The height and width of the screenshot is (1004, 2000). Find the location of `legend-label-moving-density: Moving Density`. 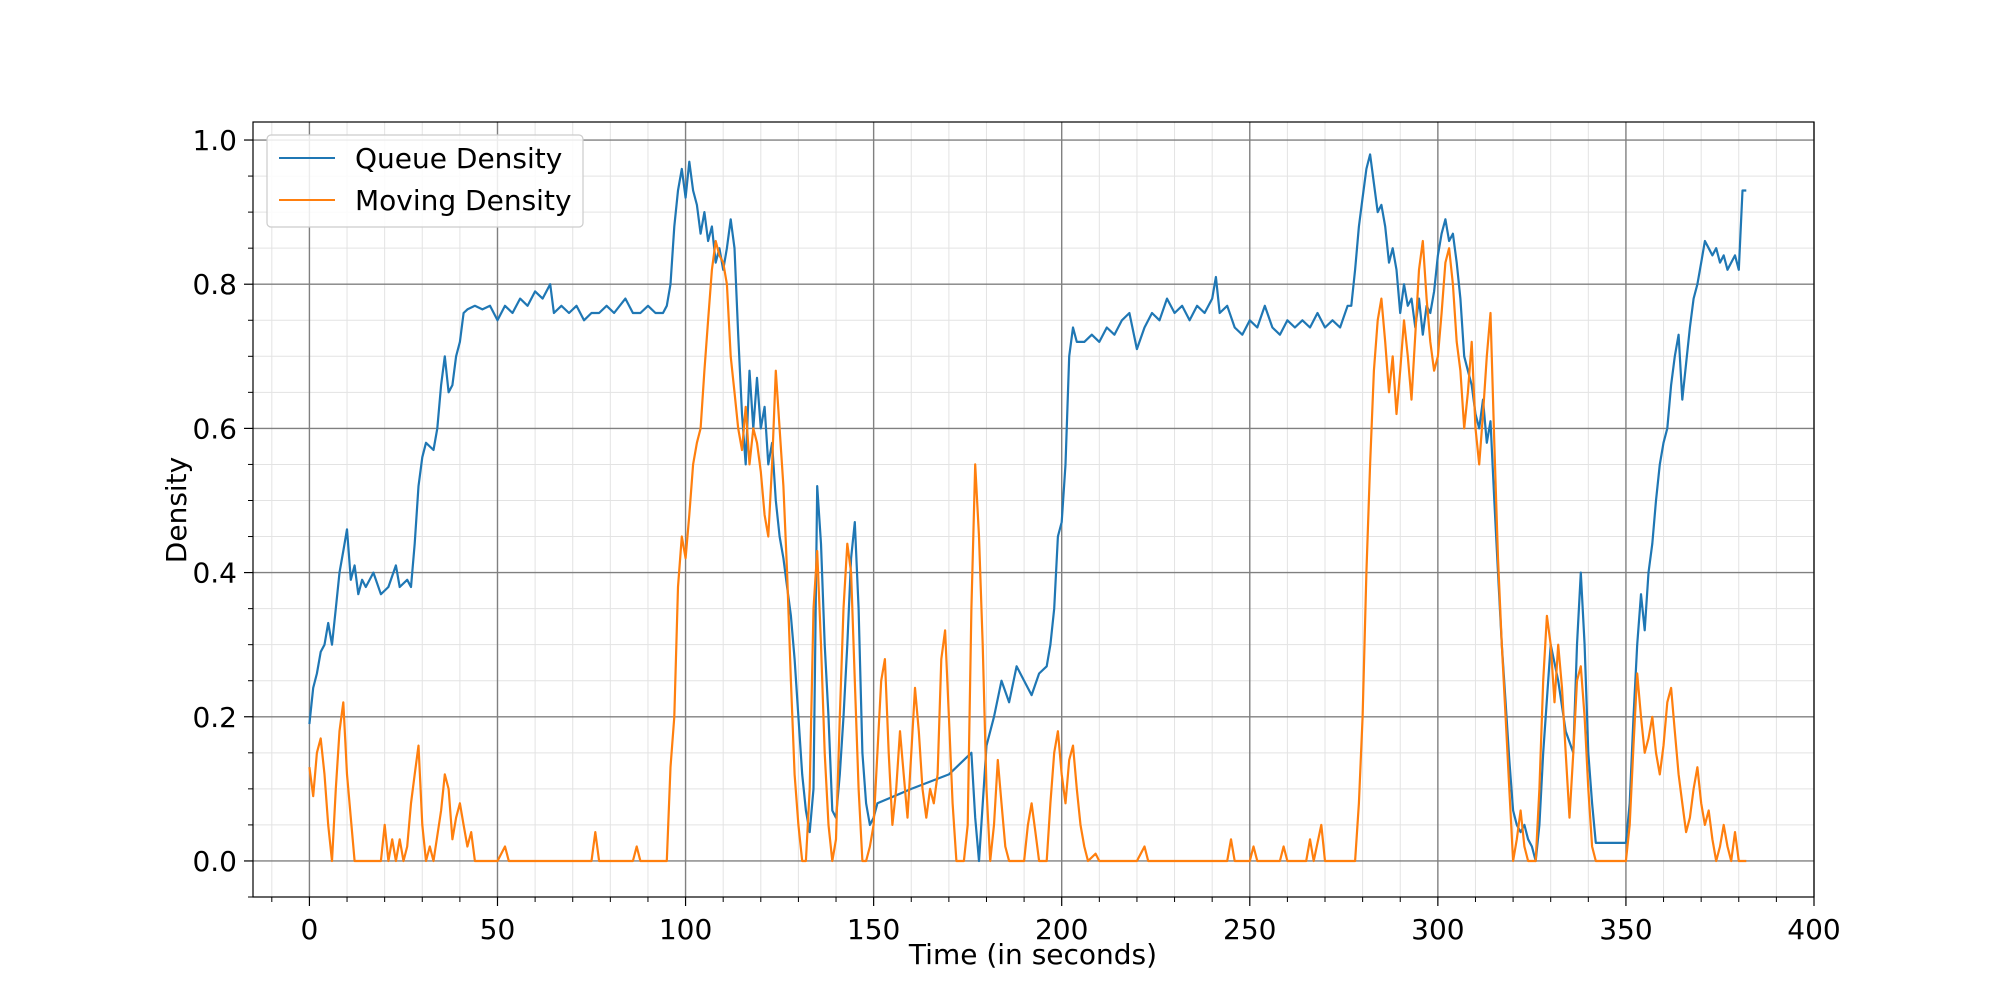

legend-label-moving-density: Moving Density is located at coordinates (463, 200).